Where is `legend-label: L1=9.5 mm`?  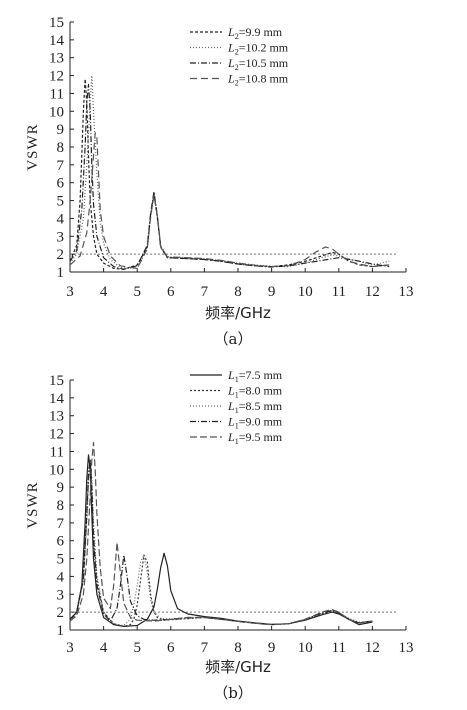 legend-label: L1=9.5 mm is located at coordinates (255, 438).